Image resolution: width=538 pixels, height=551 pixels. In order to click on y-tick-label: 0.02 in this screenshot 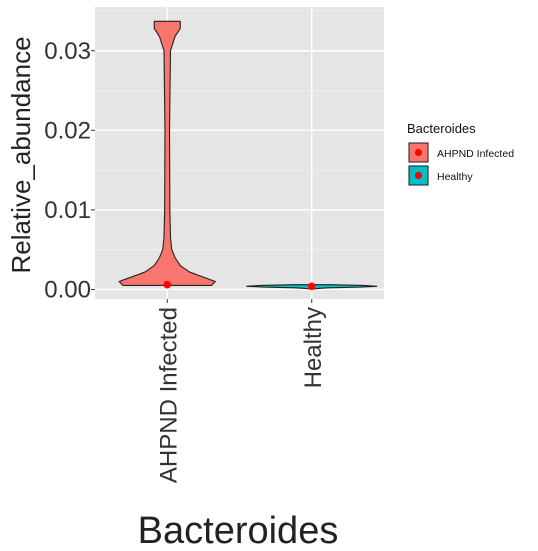, I will do `click(67, 130)`.